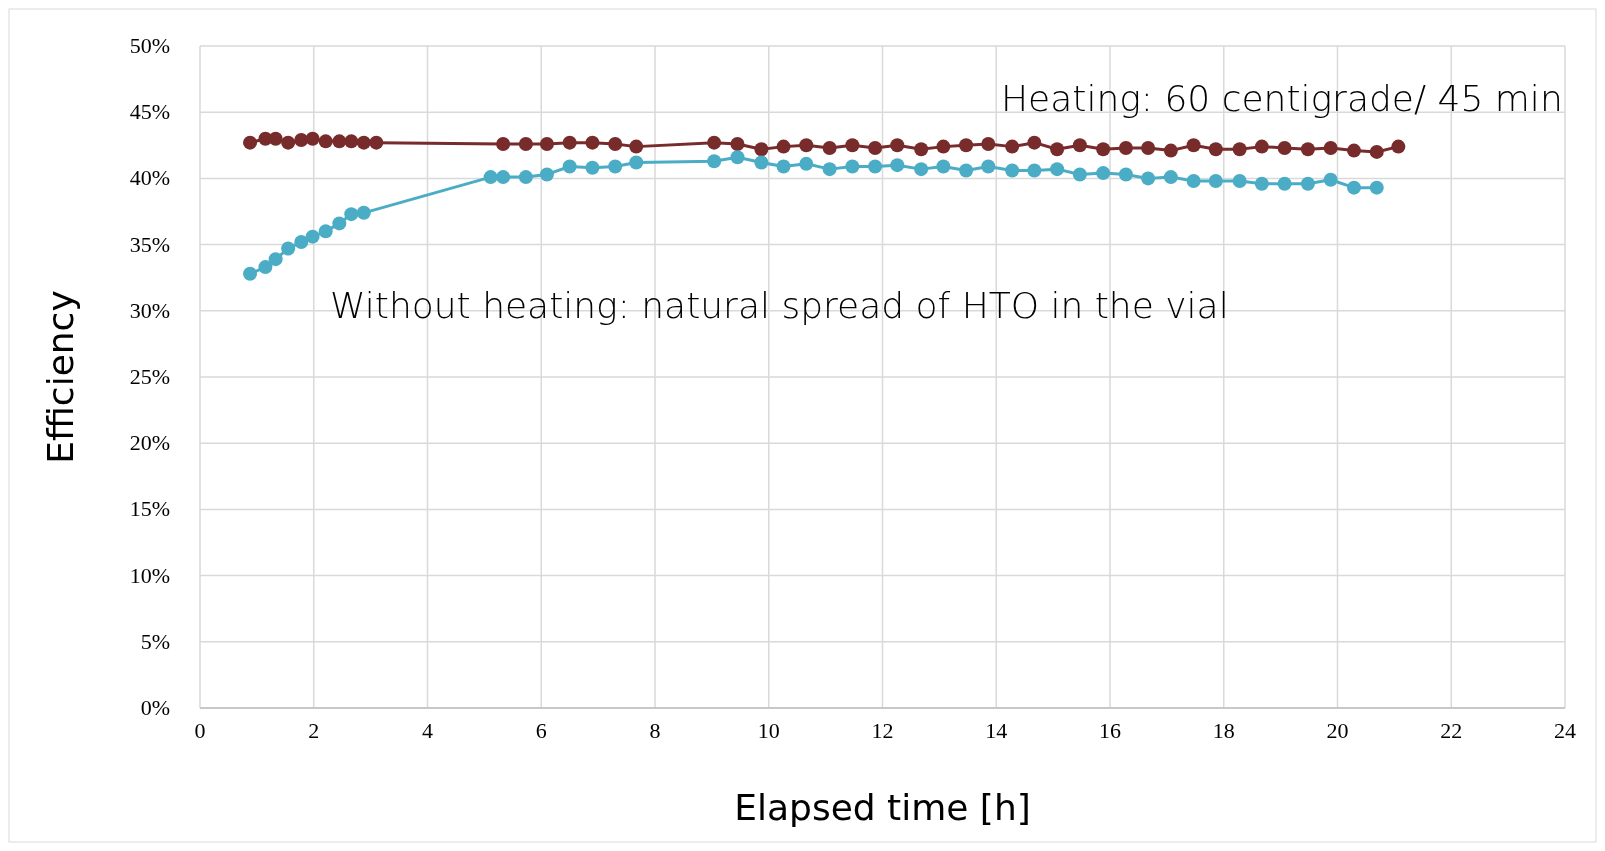 Image resolution: width=1605 pixels, height=851 pixels. What do you see at coordinates (155, 641) in the screenshot?
I see `y-tick-label: 5%` at bounding box center [155, 641].